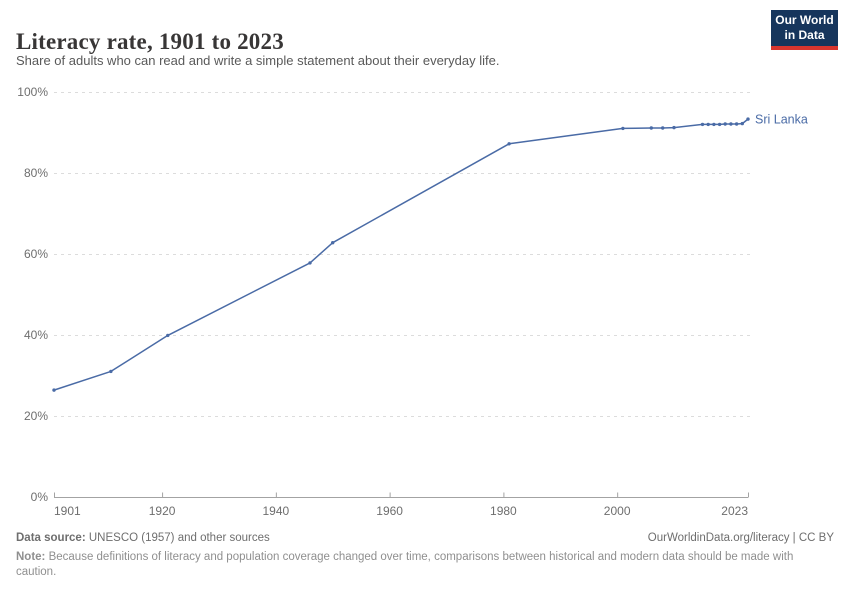  I want to click on note-label: Note:, so click(31, 556).